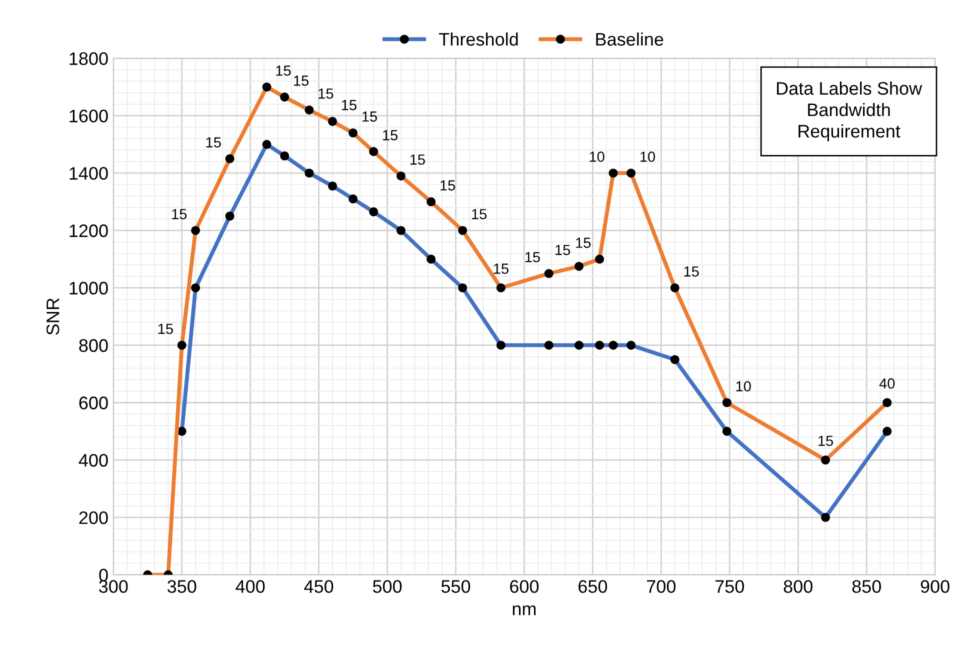 This screenshot has height=648, width=961. I want to click on y-axis-title: SNR, so click(53, 316).